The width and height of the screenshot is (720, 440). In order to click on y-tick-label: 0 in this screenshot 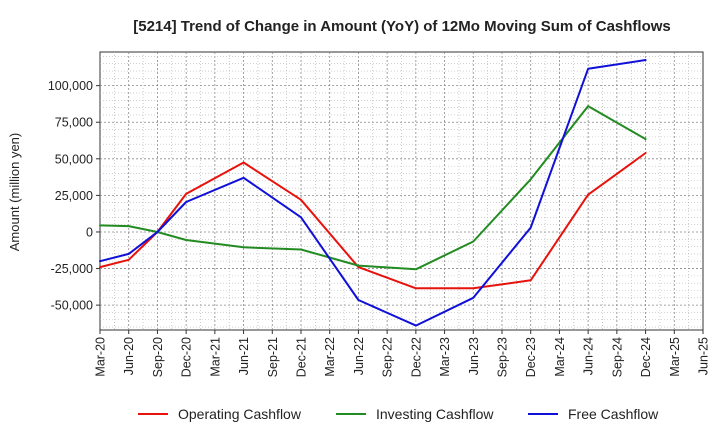, I will do `click(89, 232)`.